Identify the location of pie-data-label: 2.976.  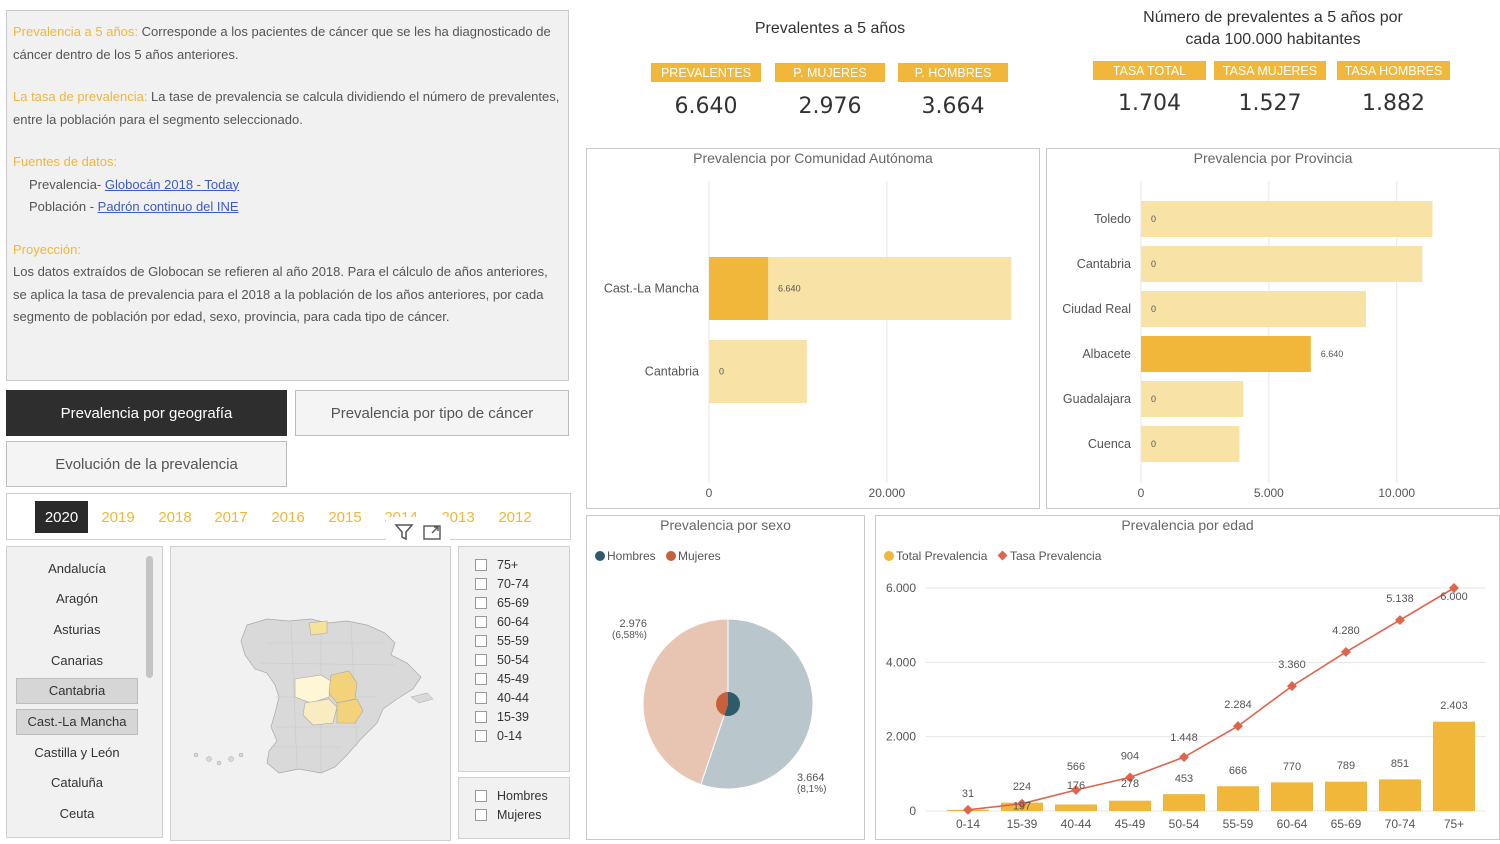
(633, 624).